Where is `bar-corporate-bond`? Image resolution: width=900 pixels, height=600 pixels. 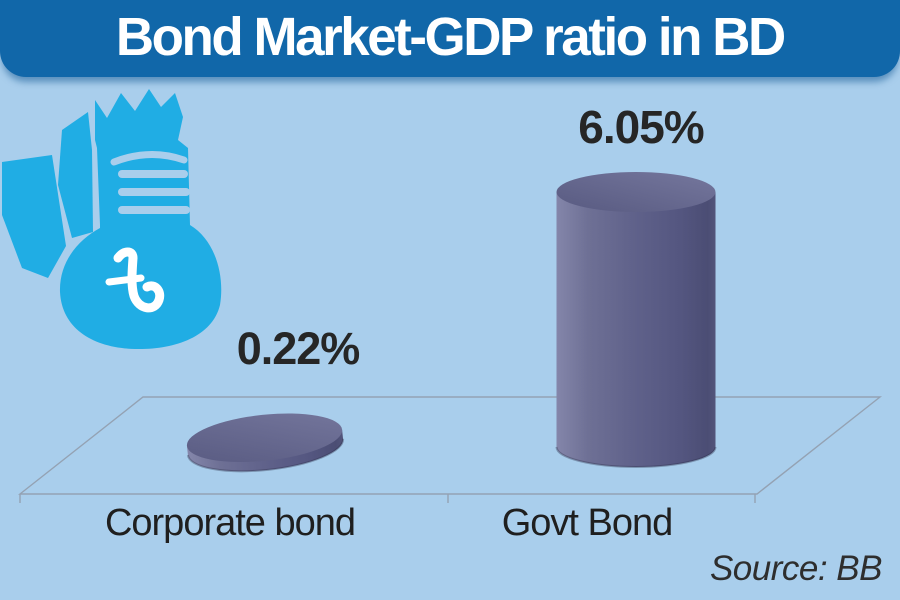 bar-corporate-bond is located at coordinates (265, 443).